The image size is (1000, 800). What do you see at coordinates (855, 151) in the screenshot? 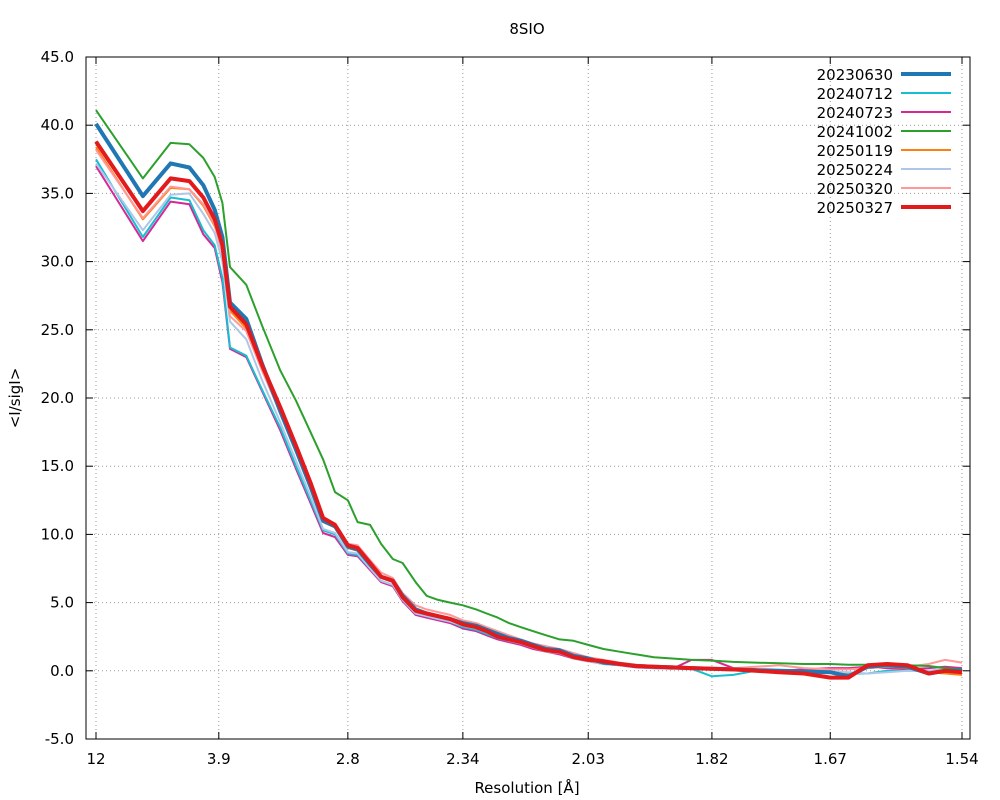
I see `legend-label: 20250119` at bounding box center [855, 151].